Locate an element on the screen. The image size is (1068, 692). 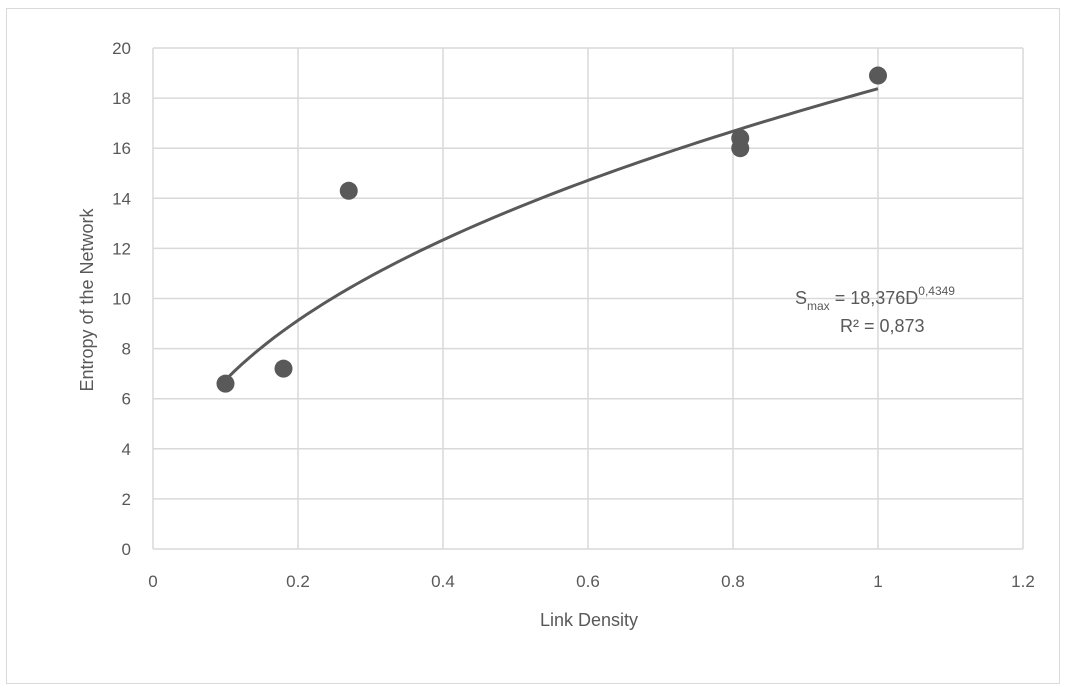
x-tick-label: 0.6 is located at coordinates (588, 581).